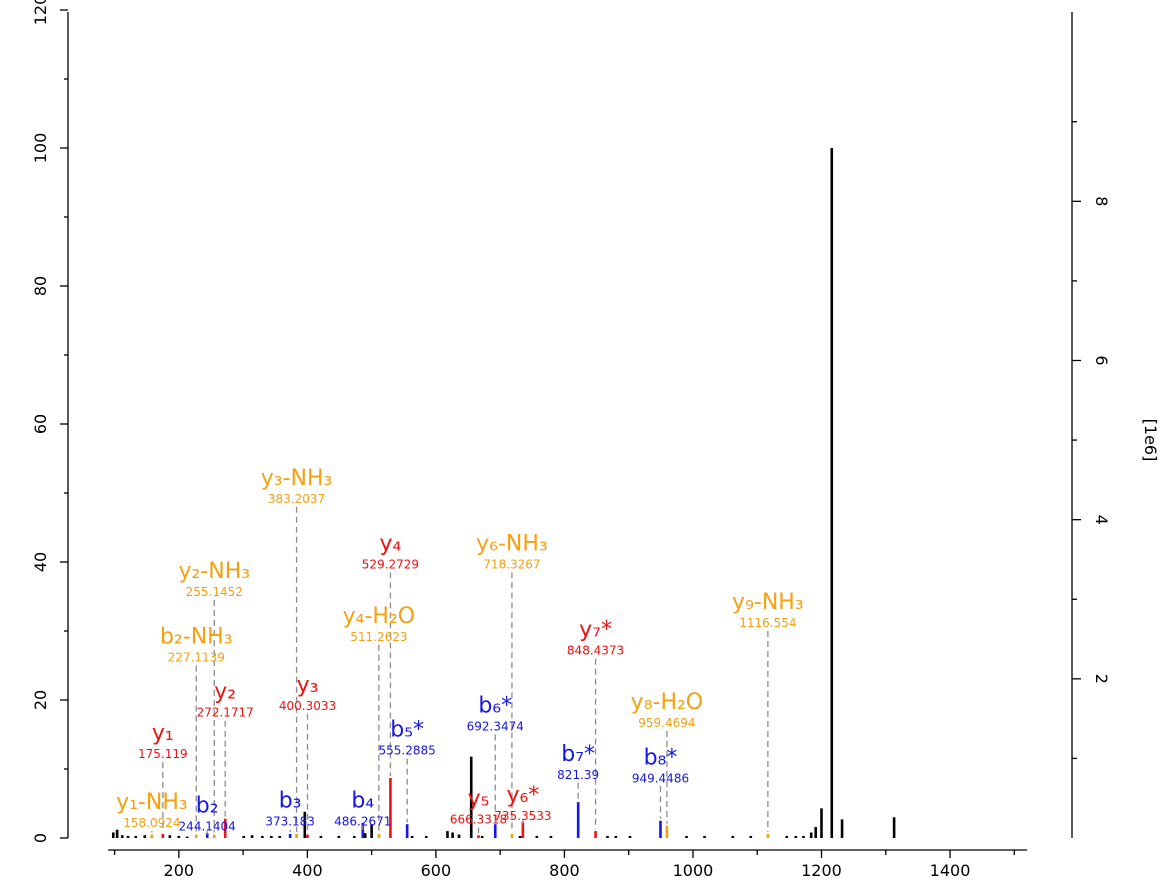  What do you see at coordinates (307, 706) in the screenshot?
I see `ion-mz-label: 400.3033` at bounding box center [307, 706].